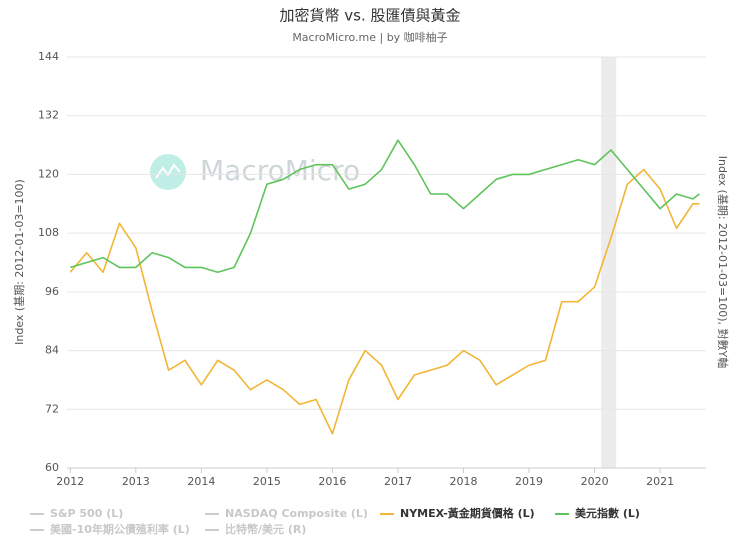 Image resolution: width=740 pixels, height=555 pixels. Describe the element at coordinates (280, 170) in the screenshot. I see `watermark: MacroMicro` at that location.